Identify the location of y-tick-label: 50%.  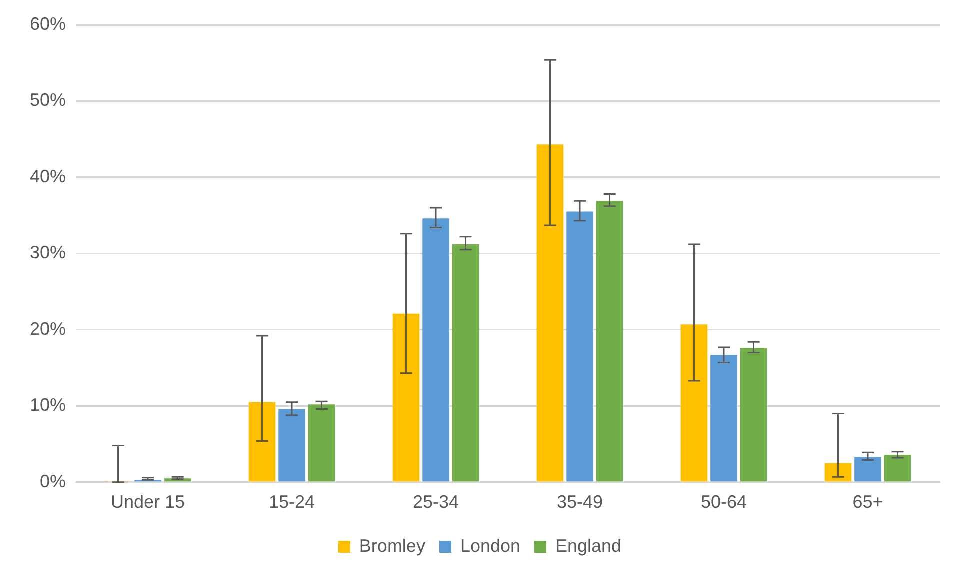
(48, 100).